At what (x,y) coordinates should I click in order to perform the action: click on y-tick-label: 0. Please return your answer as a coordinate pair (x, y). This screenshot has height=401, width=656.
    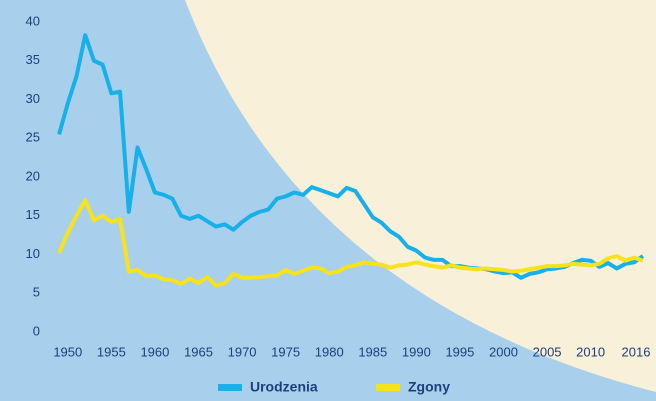
    Looking at the image, I should click on (36, 330).